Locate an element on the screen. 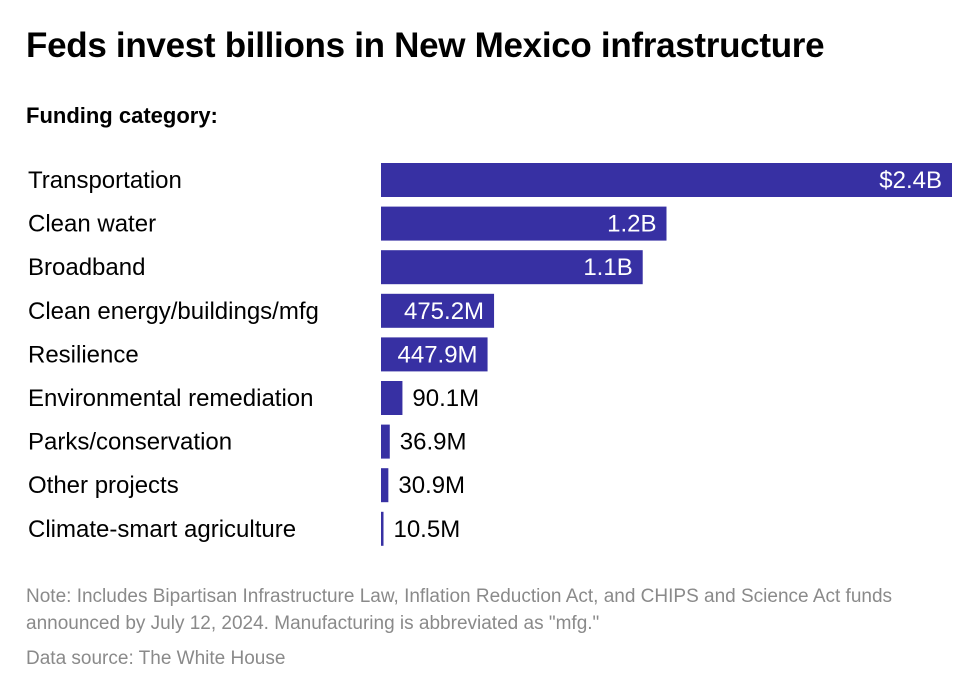  category-label: Parks/conservation is located at coordinates (130, 442).